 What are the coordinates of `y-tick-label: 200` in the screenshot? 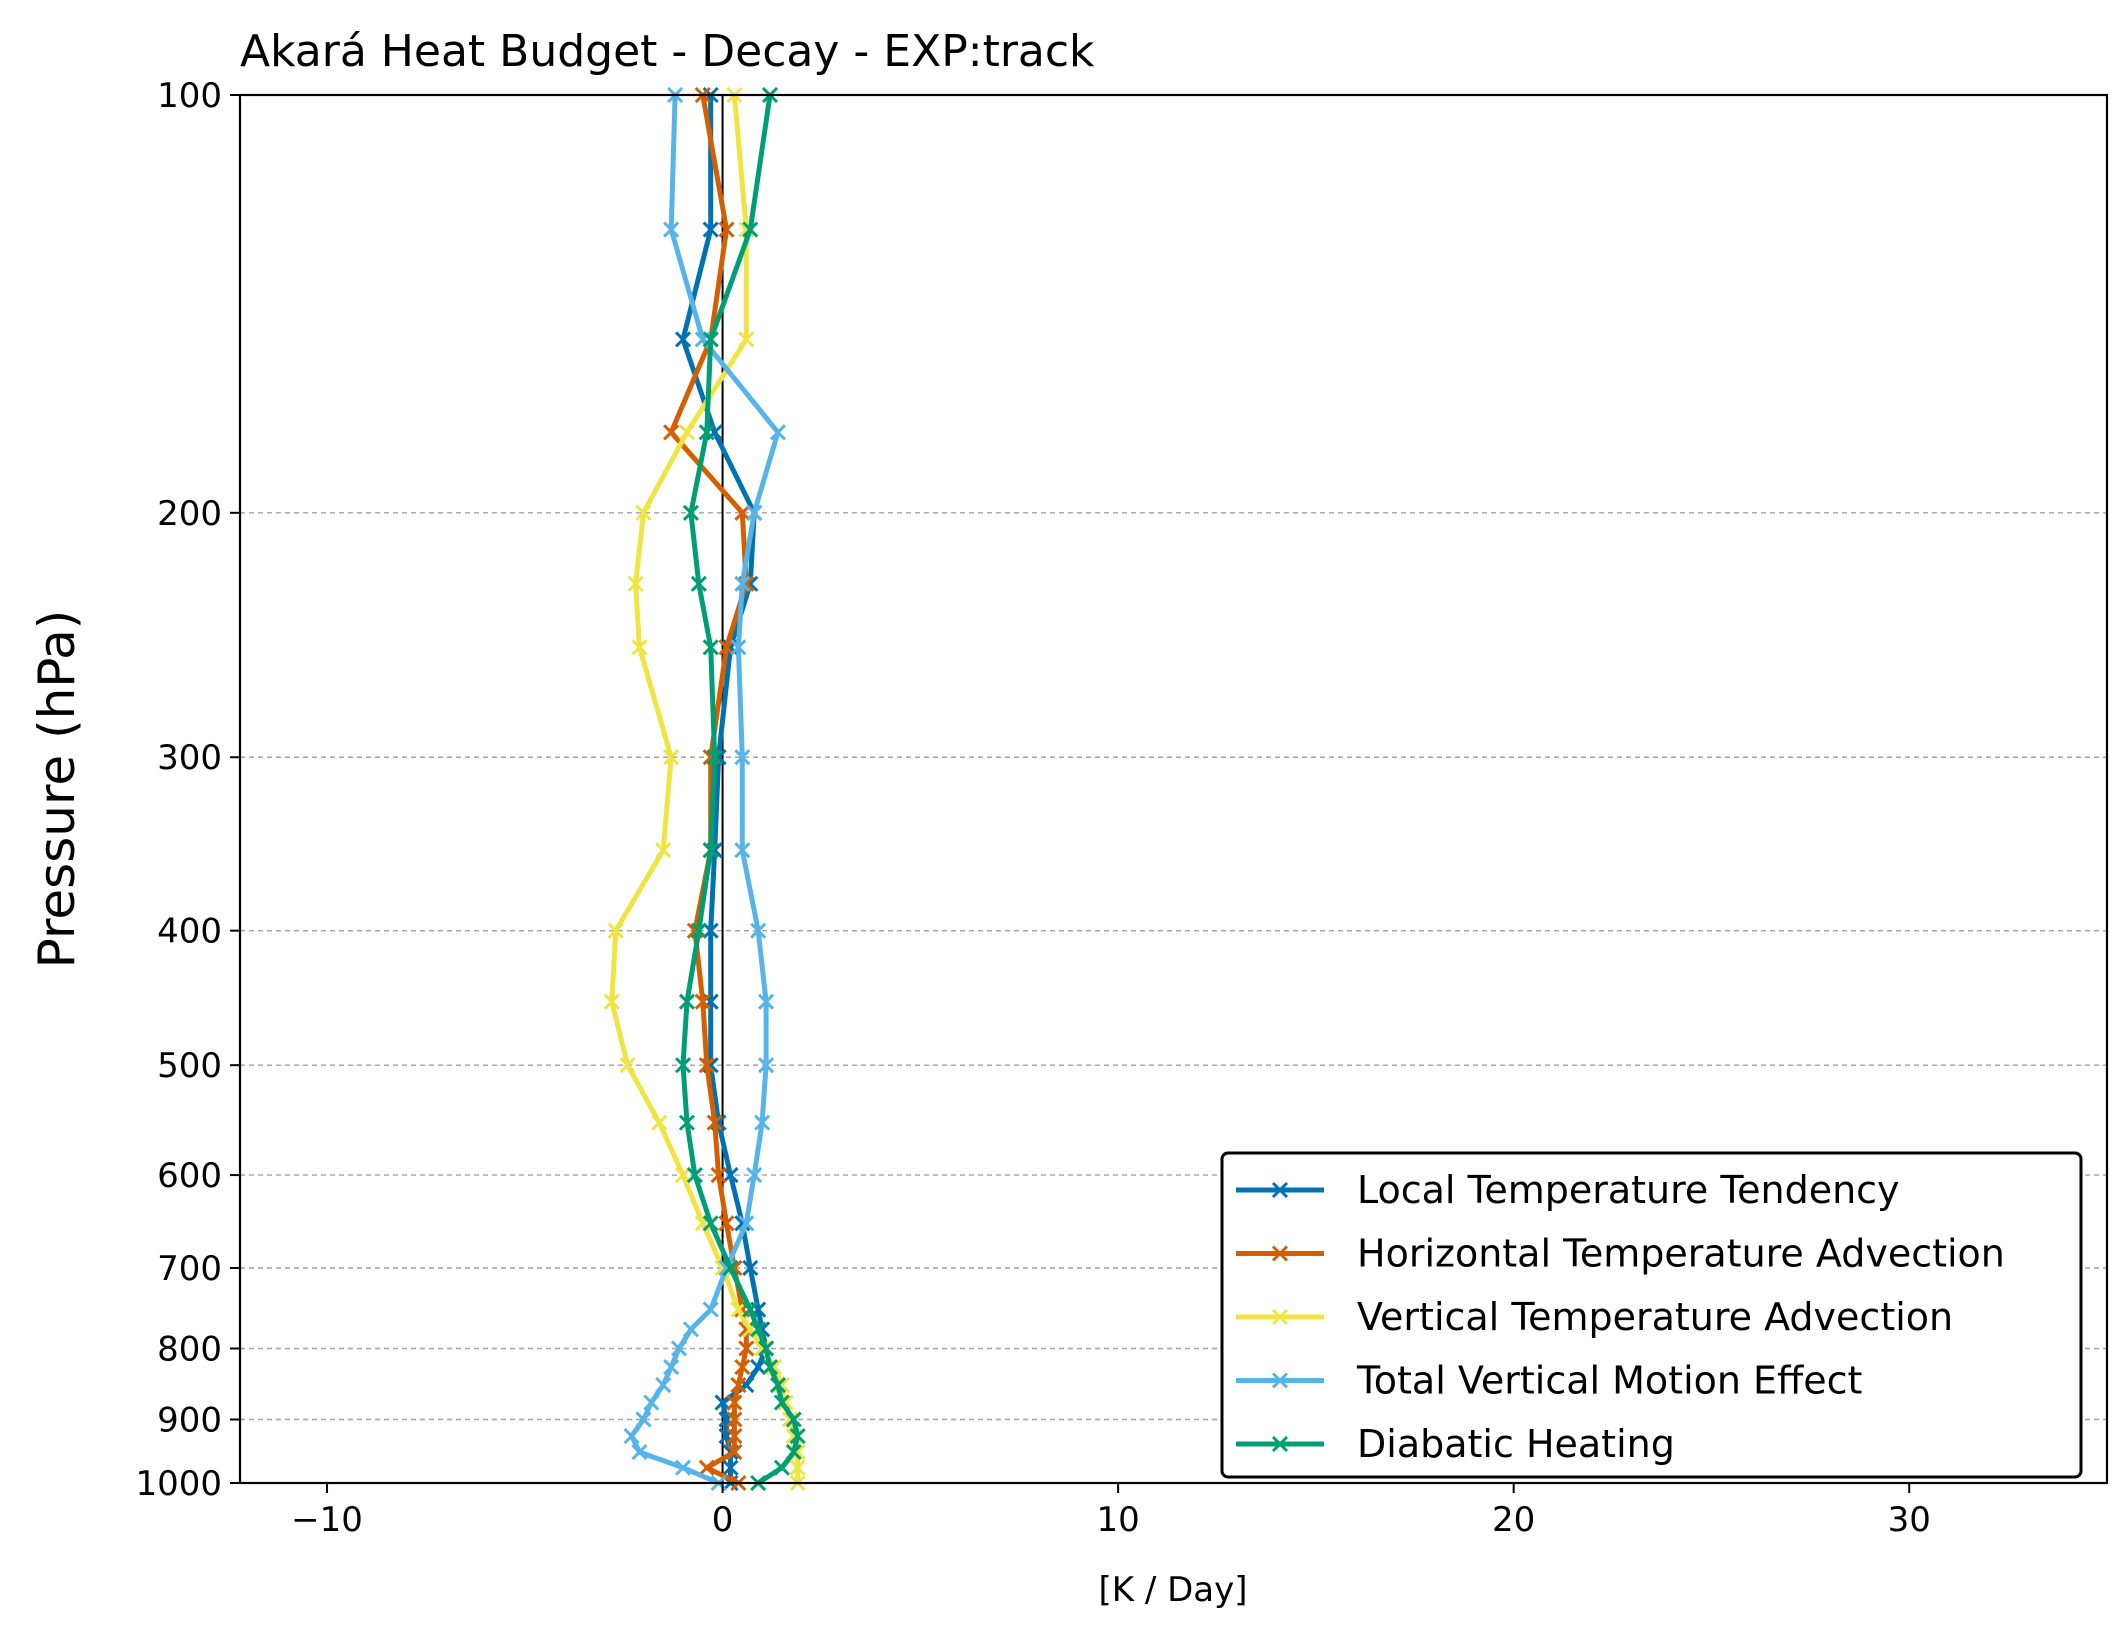 It's located at (189, 514).